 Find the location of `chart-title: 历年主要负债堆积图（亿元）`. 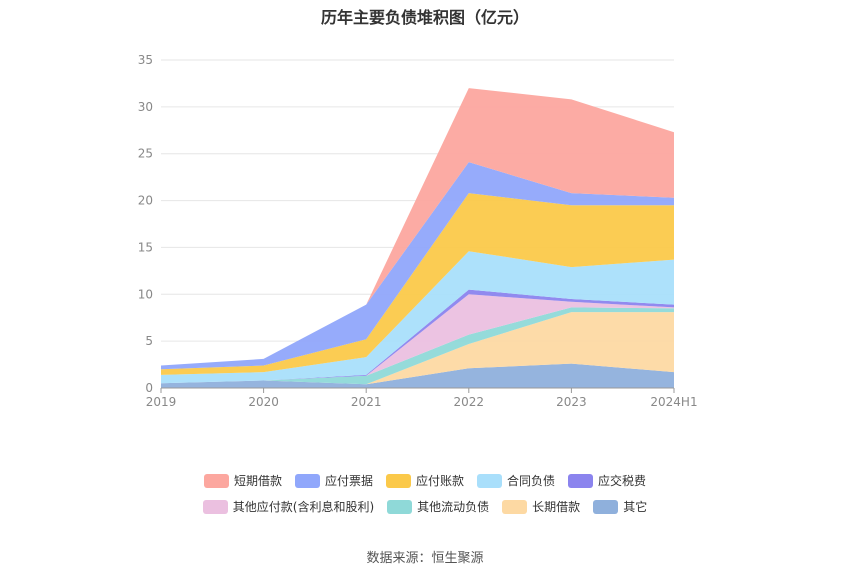

chart-title: 历年主要负债堆积图（亿元） is located at coordinates (424, 17).